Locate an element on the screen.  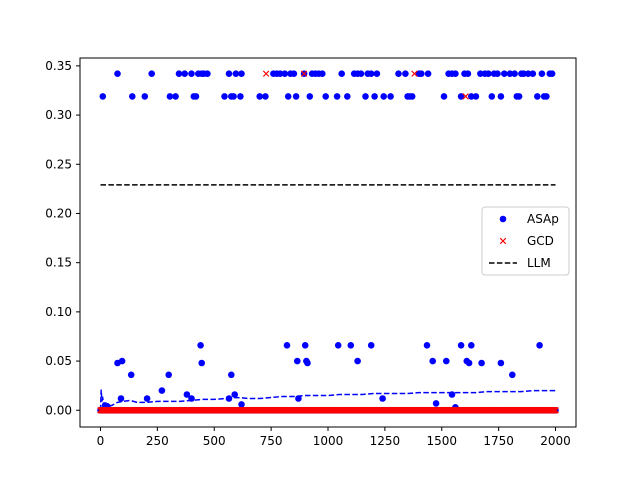
y-tick-label: 0.05 is located at coordinates (58, 361).